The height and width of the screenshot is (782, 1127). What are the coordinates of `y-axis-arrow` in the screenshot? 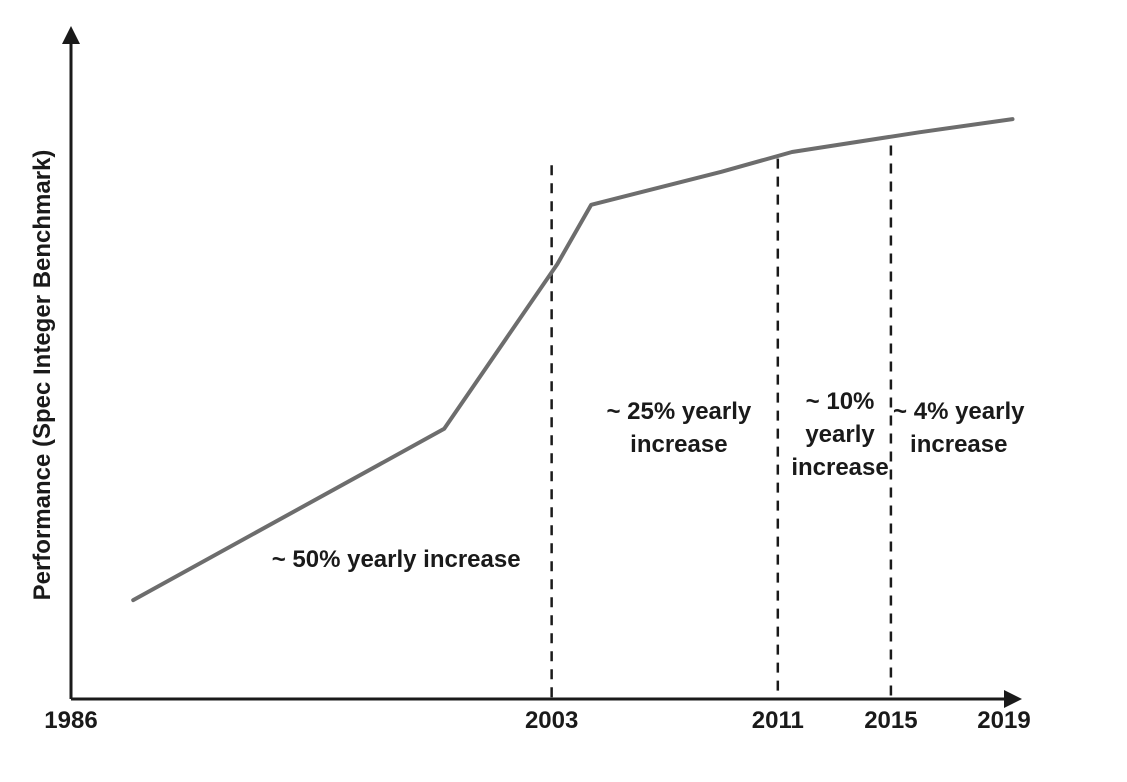 It's located at (71, 35).